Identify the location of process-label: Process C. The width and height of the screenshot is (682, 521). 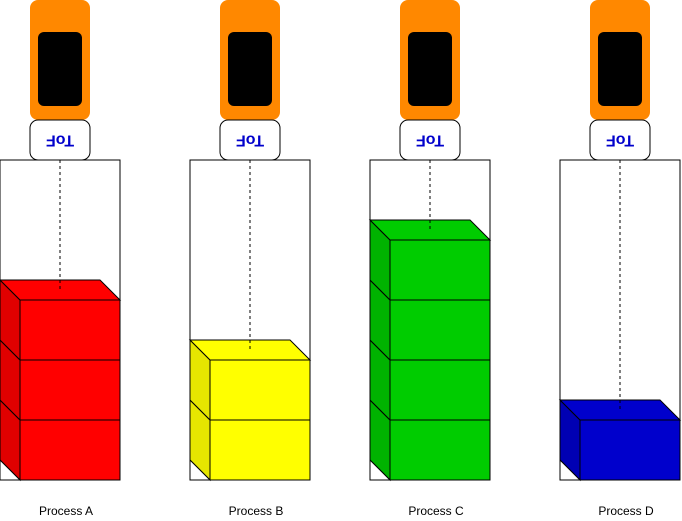
(436, 511).